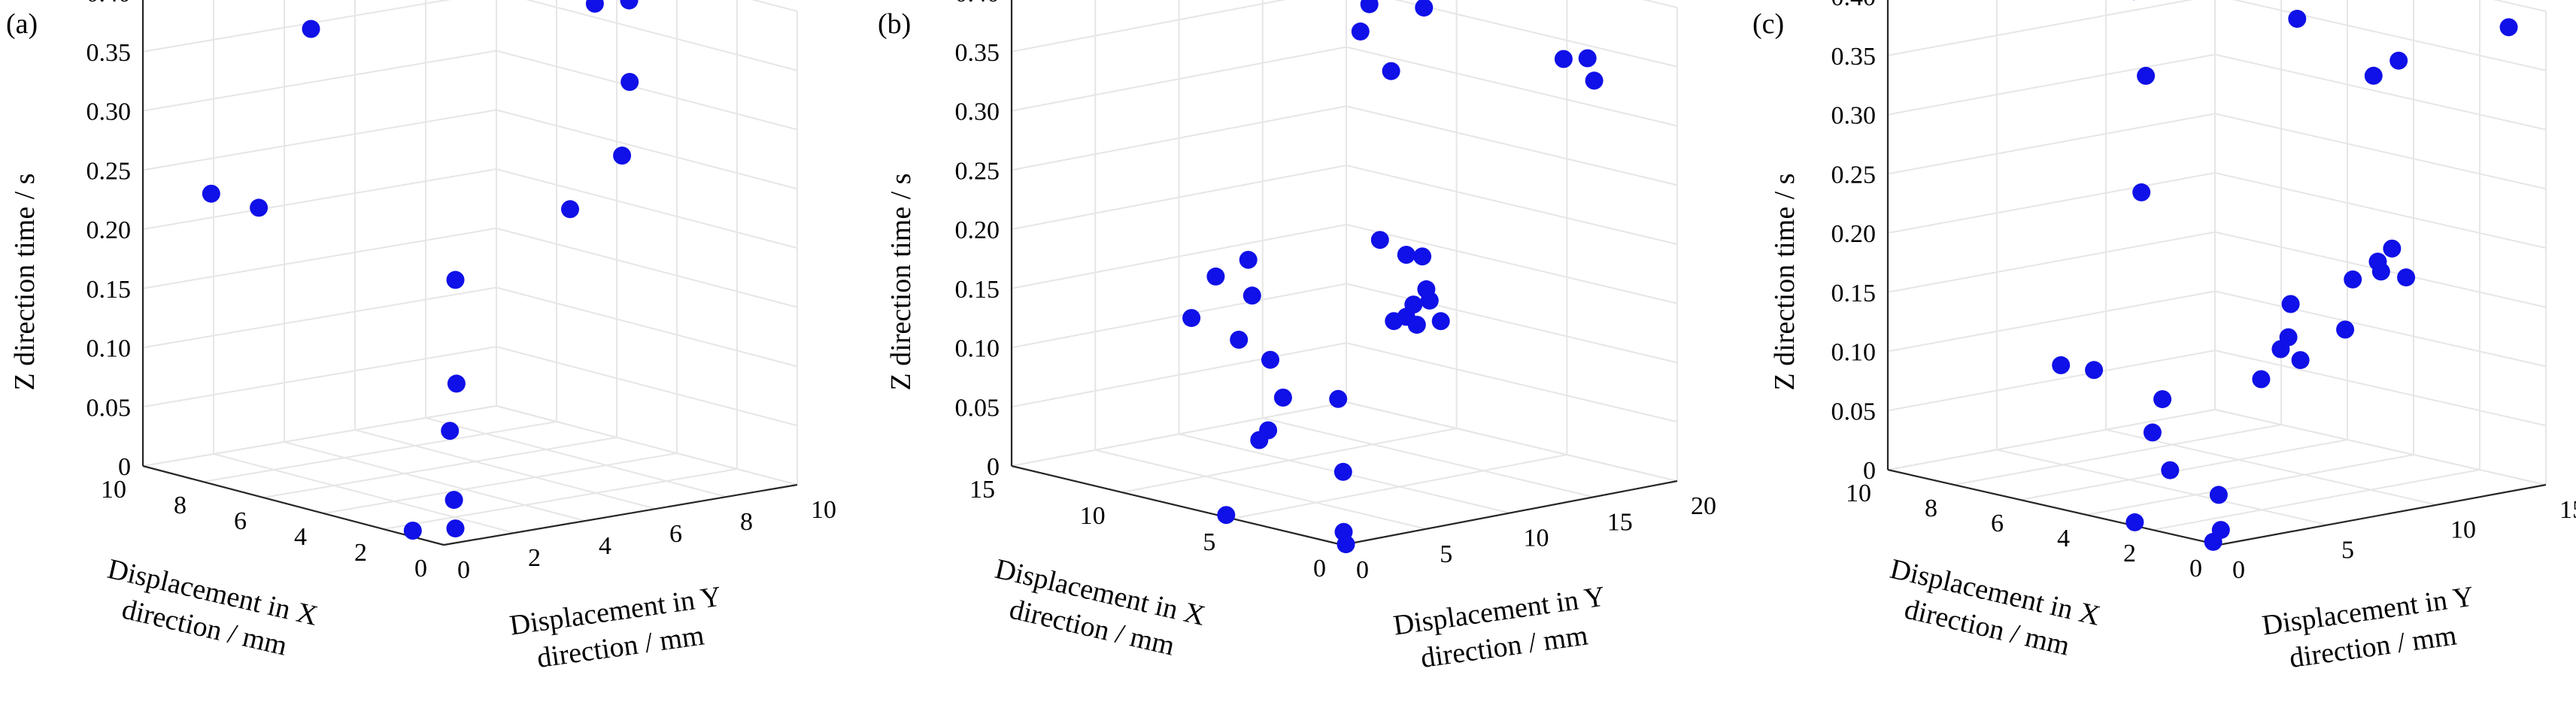 The width and height of the screenshot is (2576, 702). I want to click on z-tick-label: 0.35, so click(977, 53).